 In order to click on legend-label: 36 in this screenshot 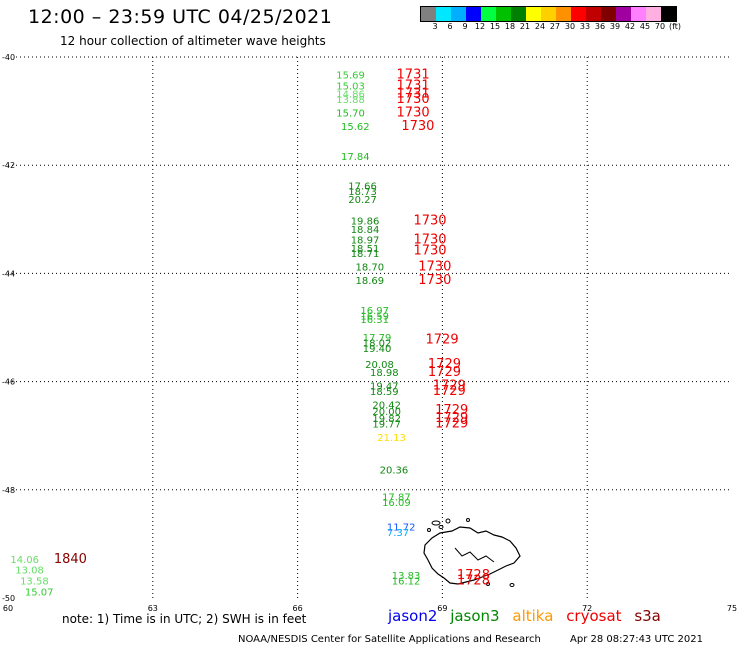, I will do `click(600, 26)`.